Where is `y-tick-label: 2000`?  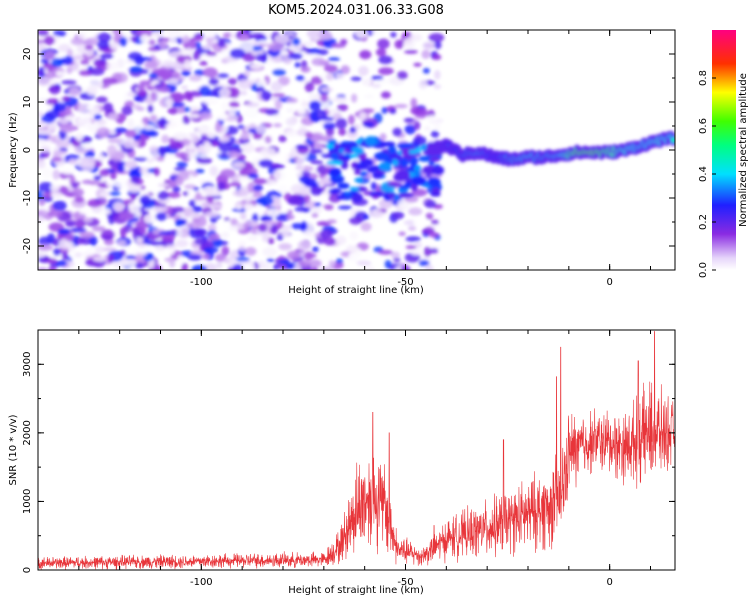
y-tick-label: 2000 is located at coordinates (27, 432).